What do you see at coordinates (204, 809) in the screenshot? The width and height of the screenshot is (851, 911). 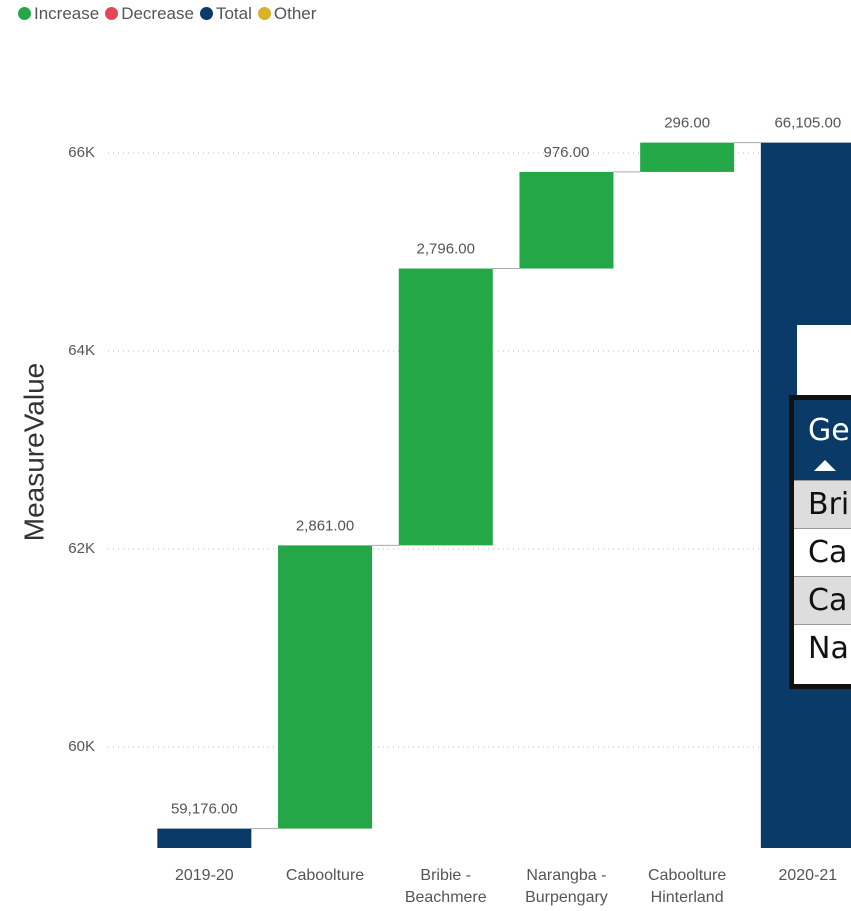 I see `value-label: 59,176.00` at bounding box center [204, 809].